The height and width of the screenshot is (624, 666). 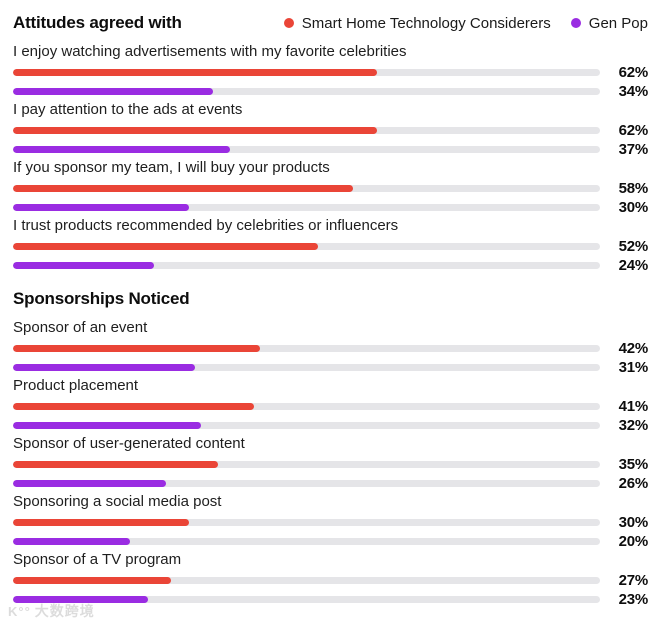 I want to click on bar-row-considerers: 27%, so click(x=330, y=580).